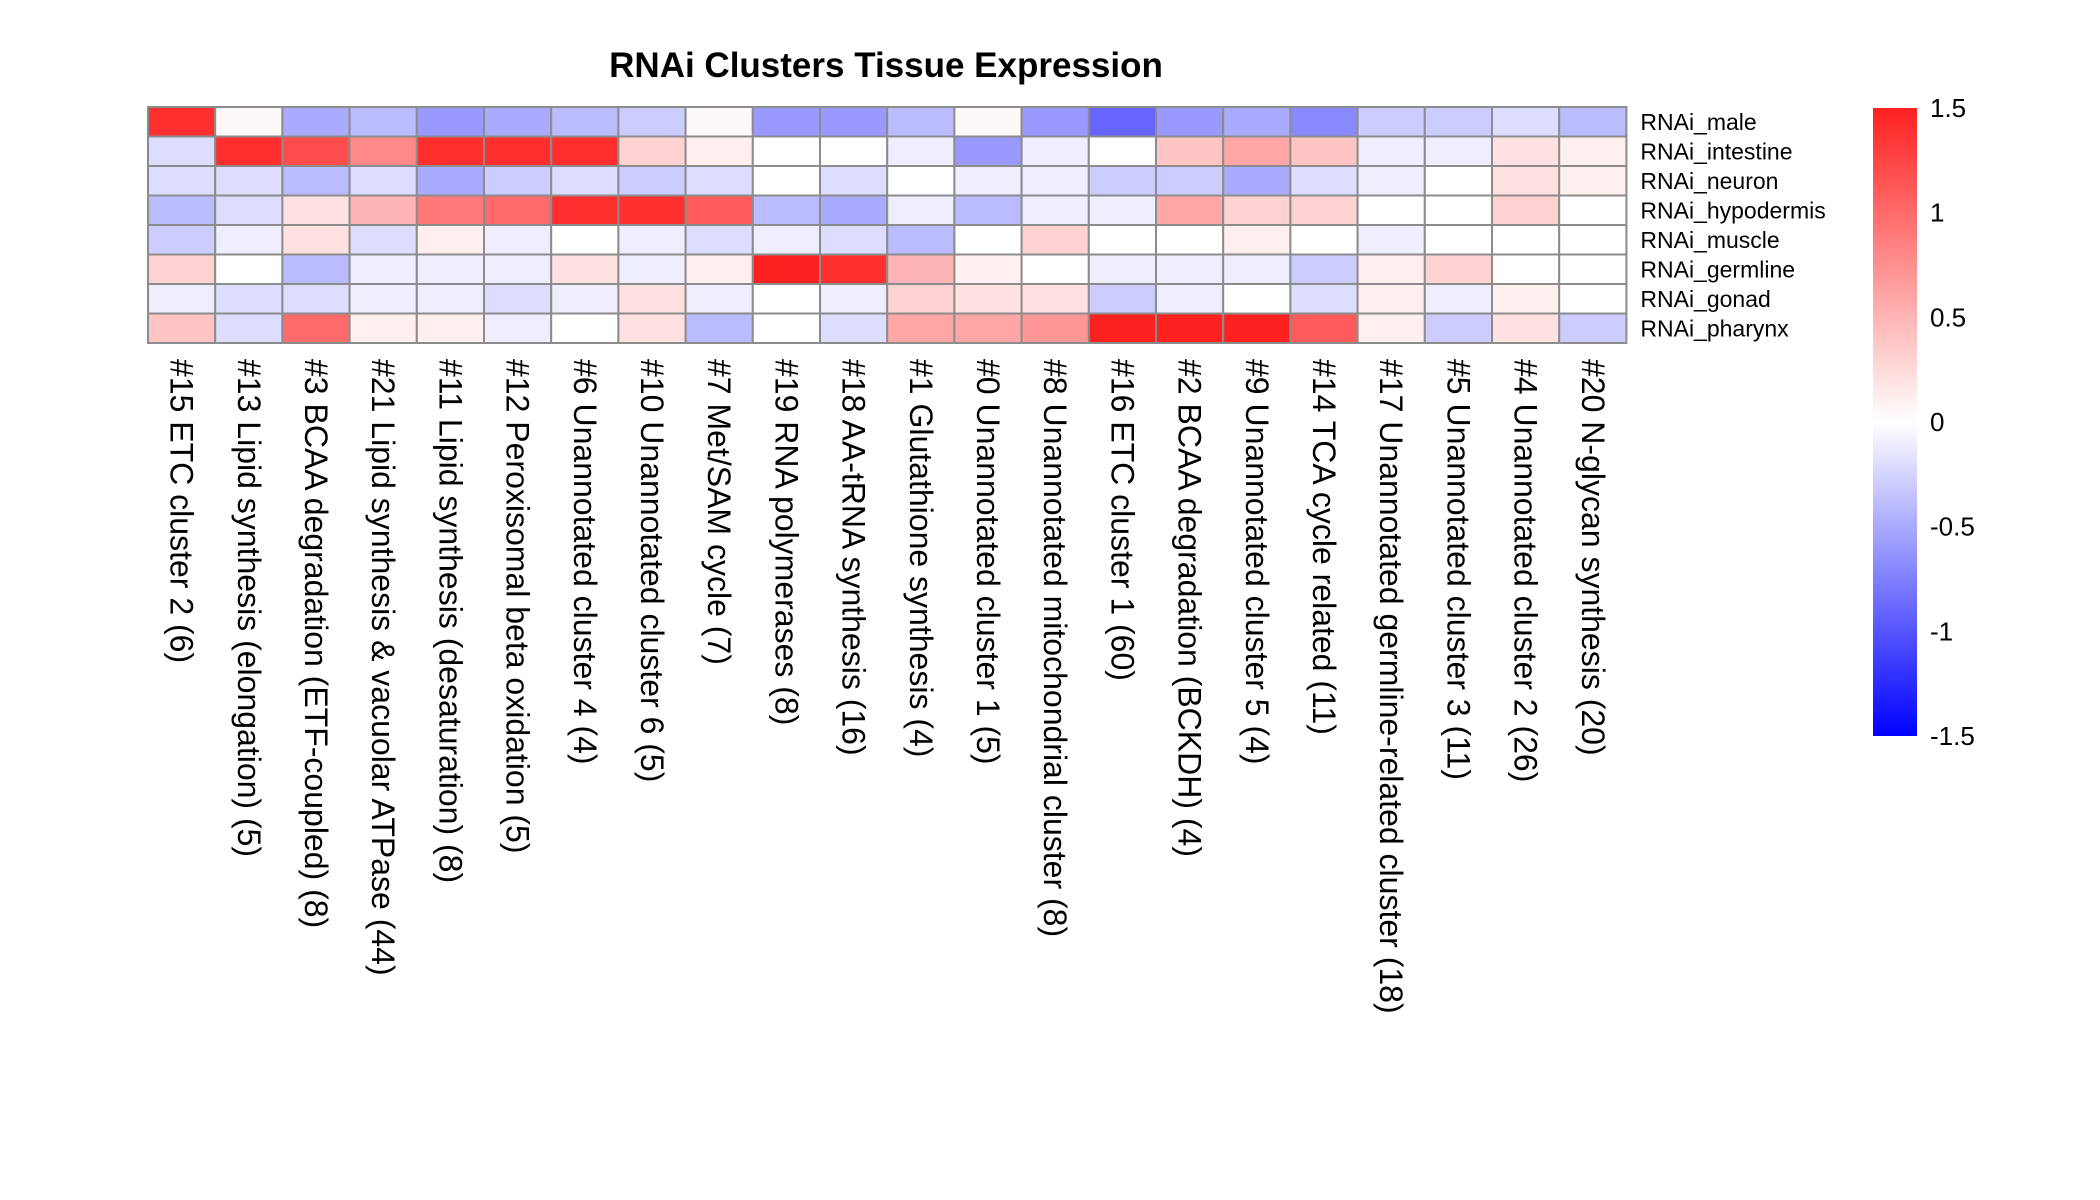 The image size is (2100, 1200). What do you see at coordinates (1717, 269) in the screenshot?
I see `row-label: RNAi_germline` at bounding box center [1717, 269].